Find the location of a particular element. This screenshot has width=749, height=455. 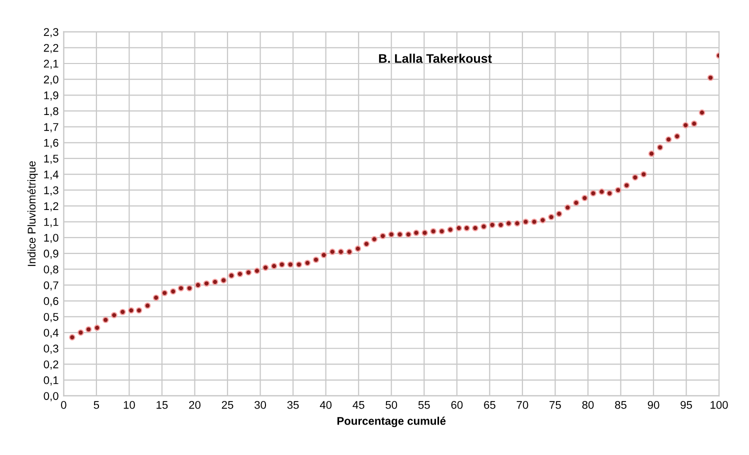

x-tick-label: 0 is located at coordinates (63, 405).